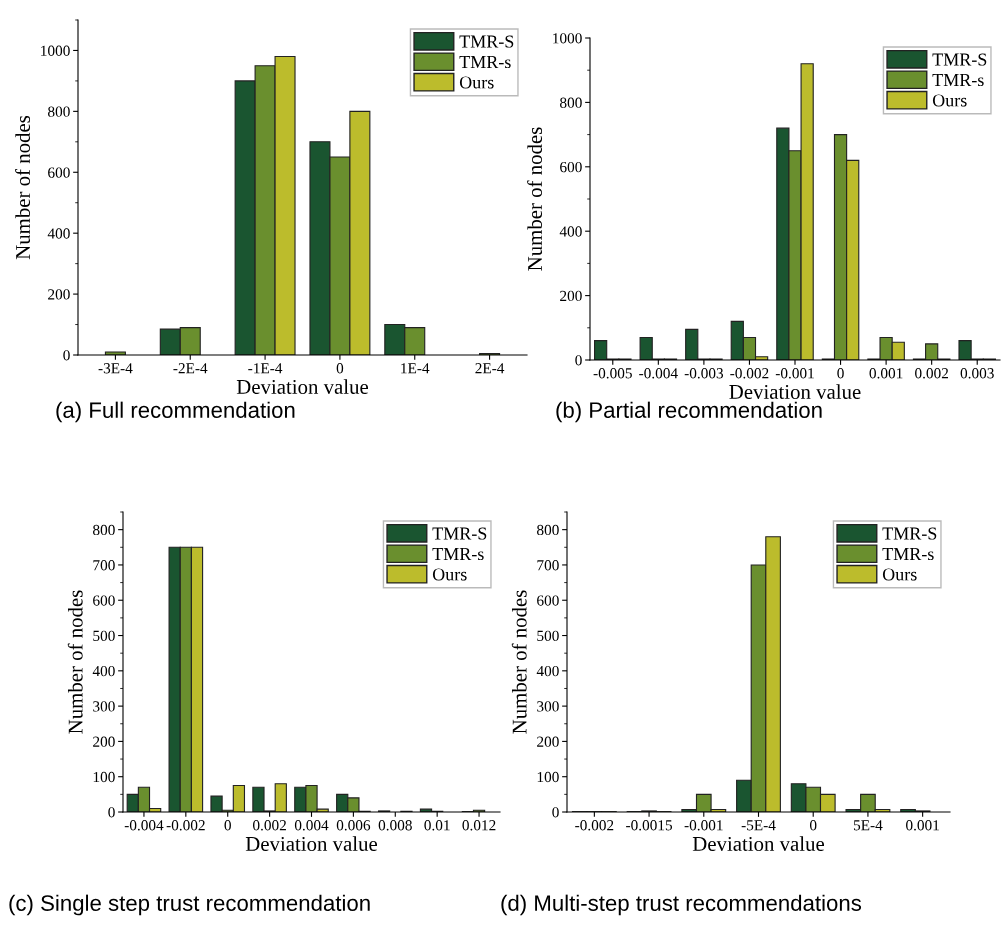 The width and height of the screenshot is (1006, 926). Describe the element at coordinates (689, 412) in the screenshot. I see `text: (b) Partial recommendation` at that location.